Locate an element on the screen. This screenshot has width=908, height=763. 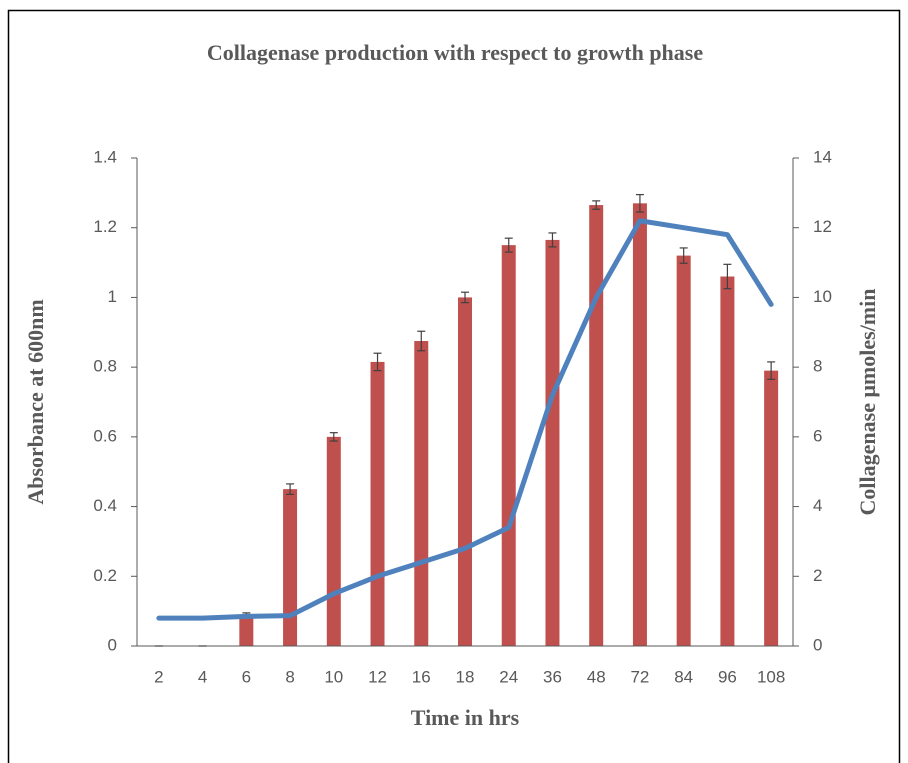
x-tick-label: 72 is located at coordinates (639, 676).